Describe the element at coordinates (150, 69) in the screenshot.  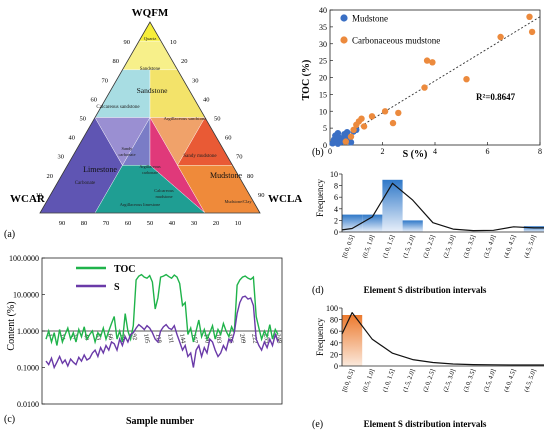
I see `region-label: Sandstone` at that location.